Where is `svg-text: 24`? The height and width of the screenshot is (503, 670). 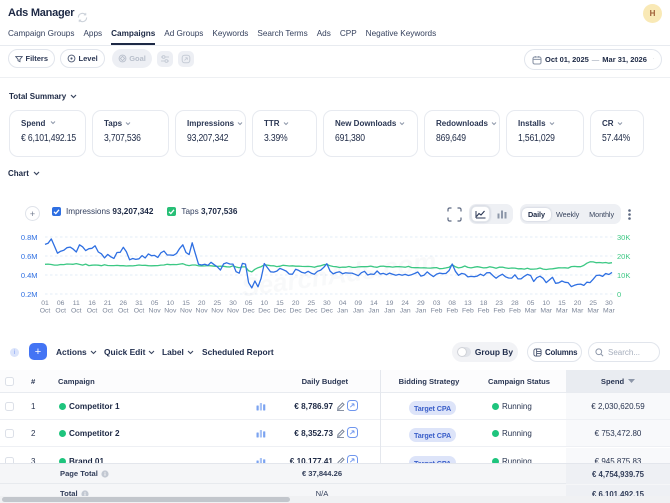
svg-text: 24 is located at coordinates (405, 303).